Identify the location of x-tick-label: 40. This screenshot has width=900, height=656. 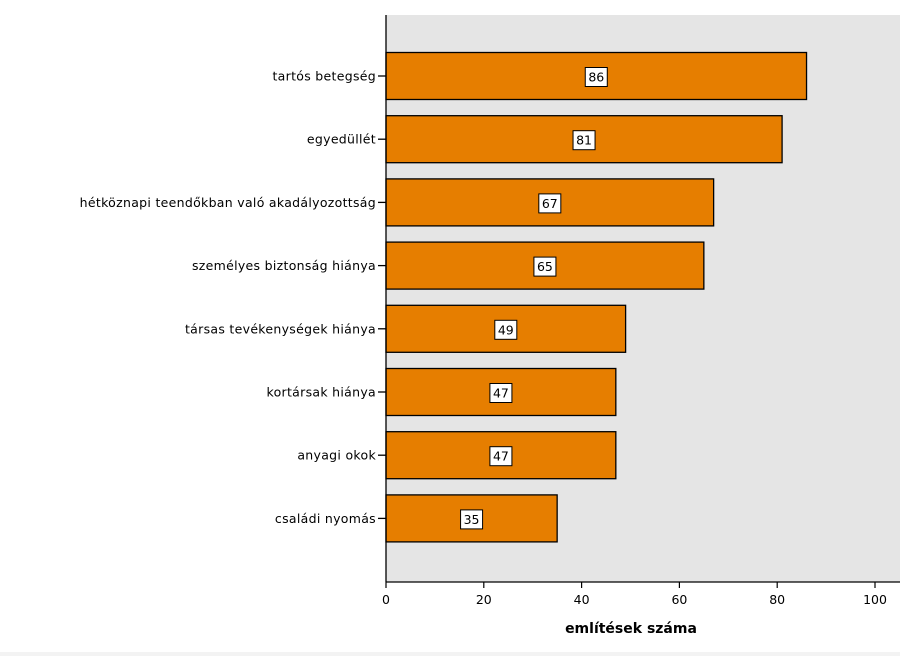
(582, 599).